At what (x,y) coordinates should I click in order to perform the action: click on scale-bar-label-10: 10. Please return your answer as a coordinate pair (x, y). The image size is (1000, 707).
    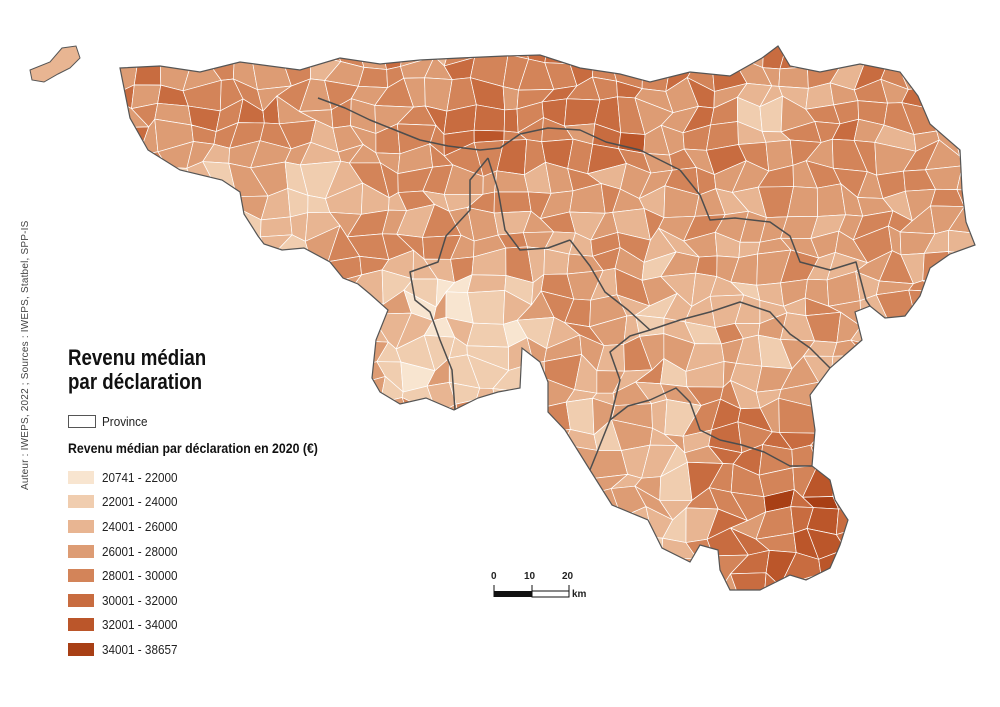
    Looking at the image, I should click on (530, 576).